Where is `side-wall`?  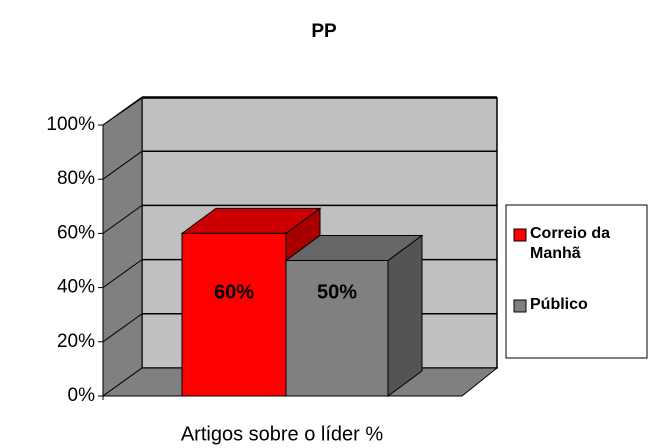 side-wall is located at coordinates (122, 247).